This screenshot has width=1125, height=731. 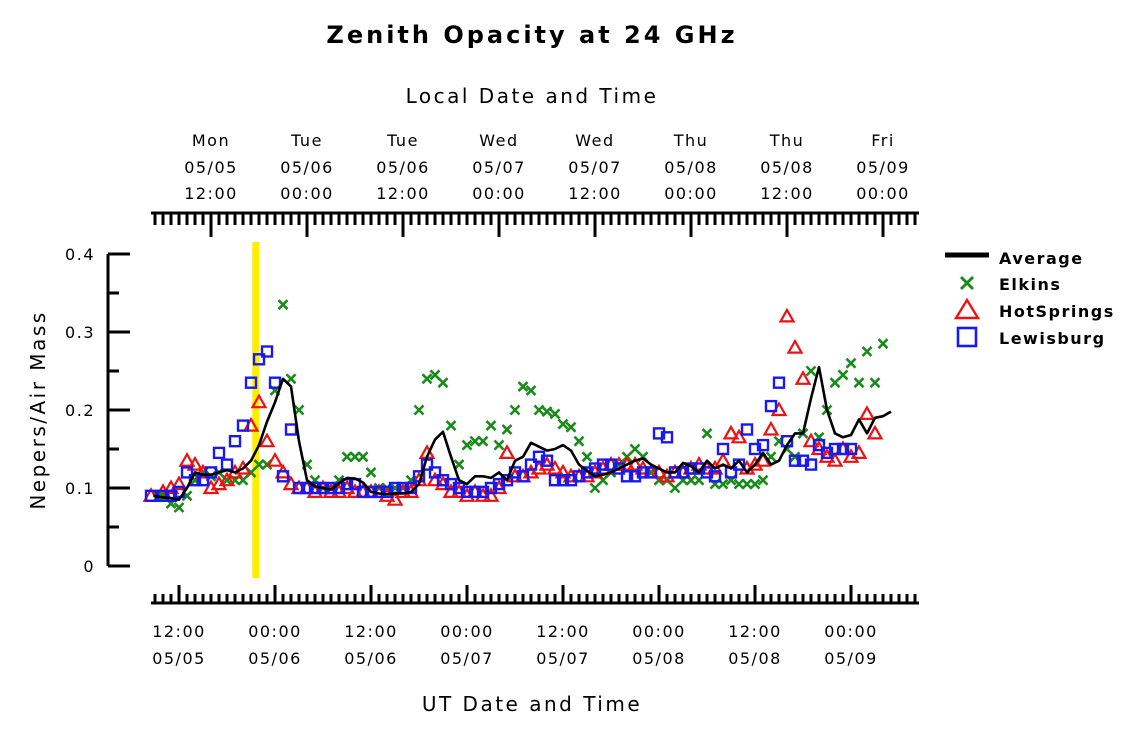 I want to click on average-line, so click(x=522, y=433).